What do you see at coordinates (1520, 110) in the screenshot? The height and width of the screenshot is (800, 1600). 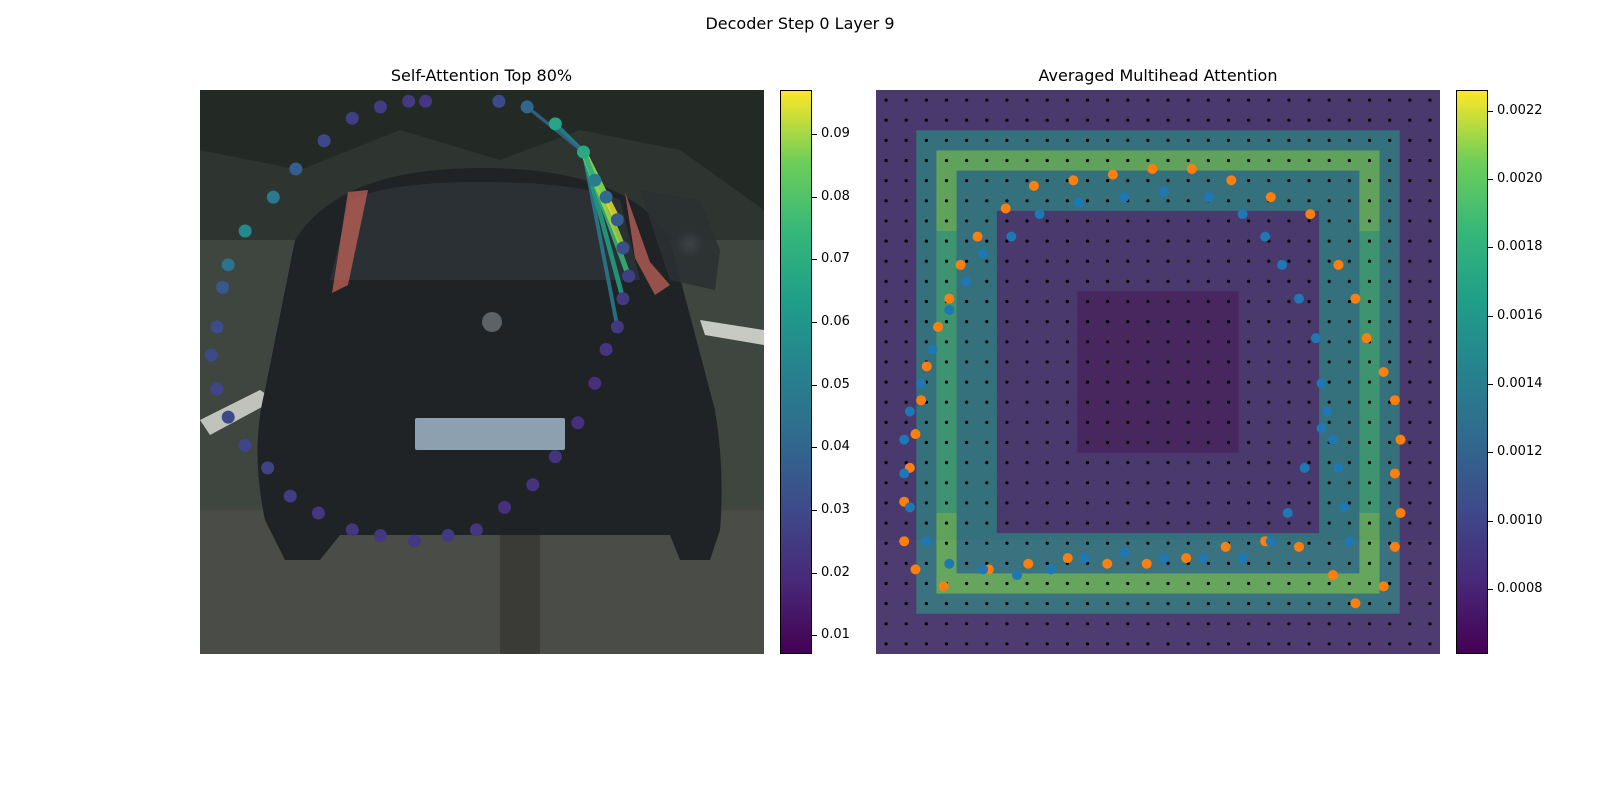 I see `tick-label: 0.0022` at bounding box center [1520, 110].